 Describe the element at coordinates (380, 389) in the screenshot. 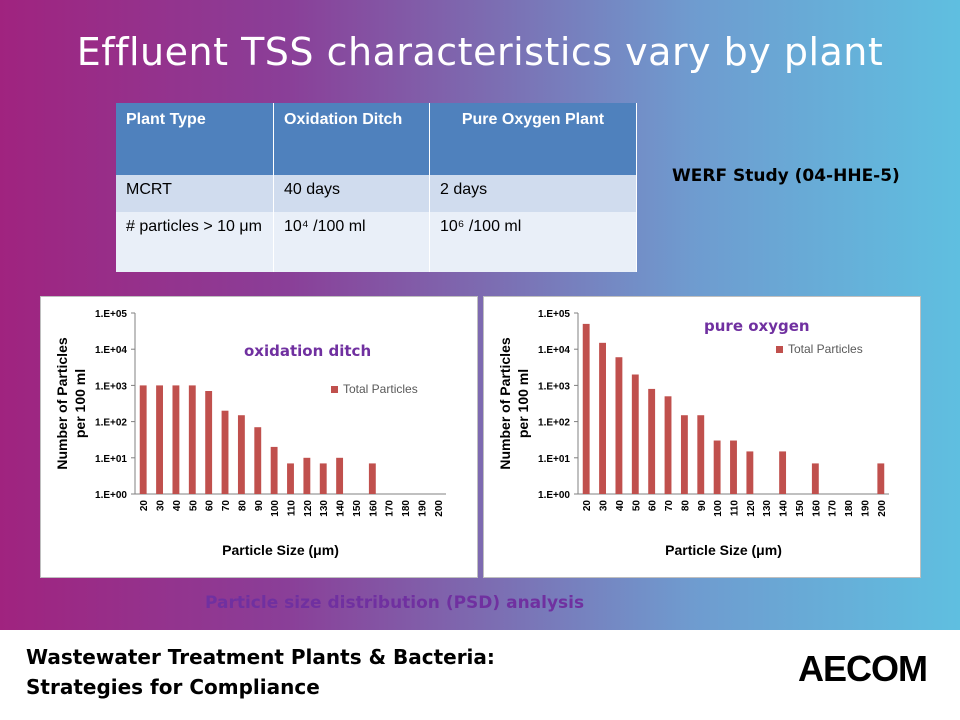

I see `legend-label: Total Particles` at that location.